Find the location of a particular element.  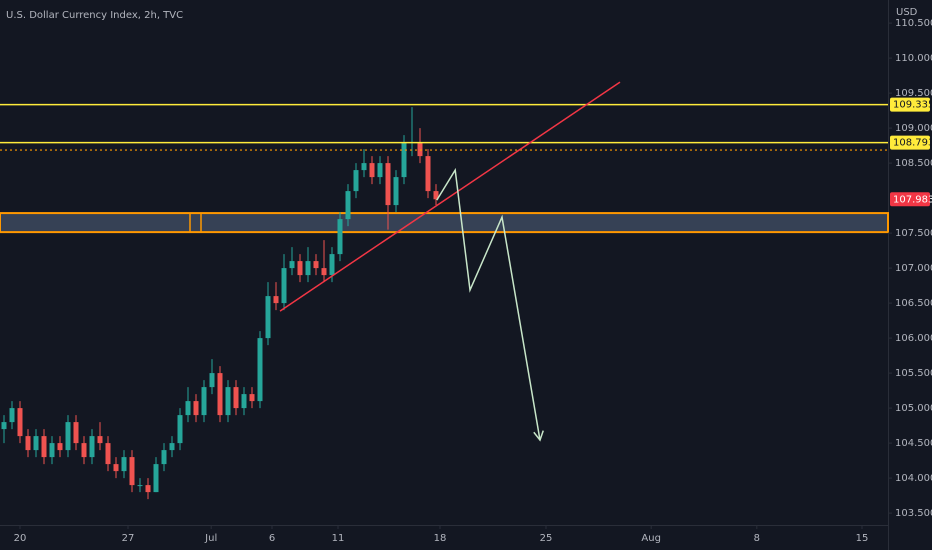

x-tick-label: 25 is located at coordinates (546, 538).